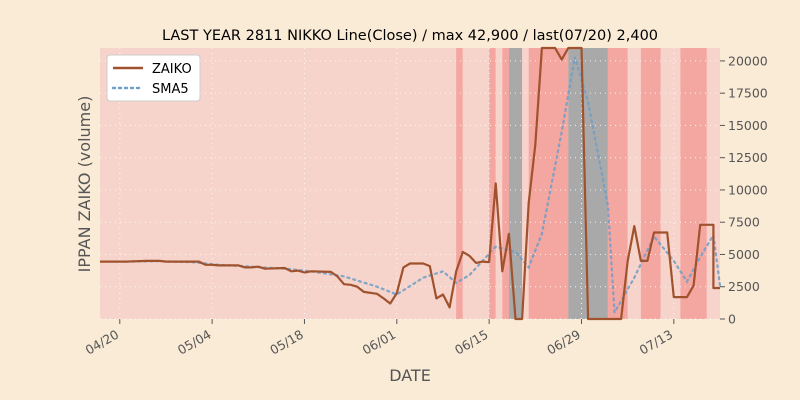  Describe the element at coordinates (744, 222) in the screenshot. I see `y-tick-label-3: 7500` at that location.